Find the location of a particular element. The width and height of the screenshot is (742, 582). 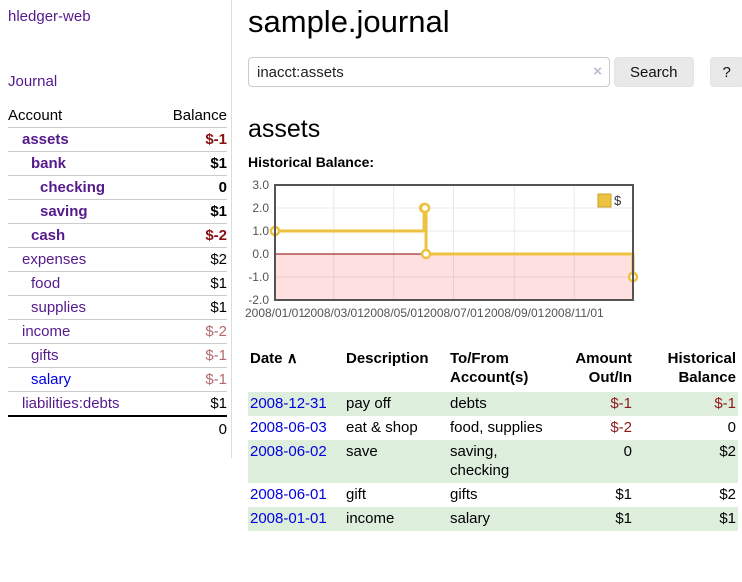

help-button: ? is located at coordinates (725, 72).